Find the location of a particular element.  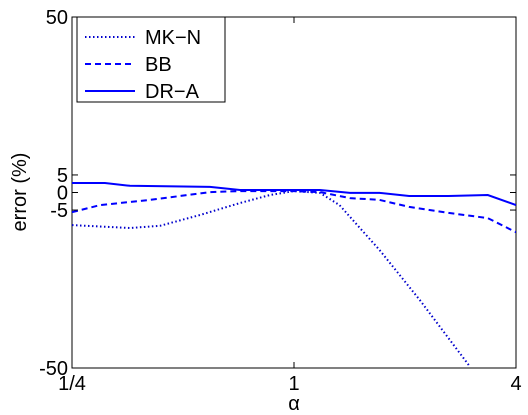

legend-label: MK−N is located at coordinates (173, 38).